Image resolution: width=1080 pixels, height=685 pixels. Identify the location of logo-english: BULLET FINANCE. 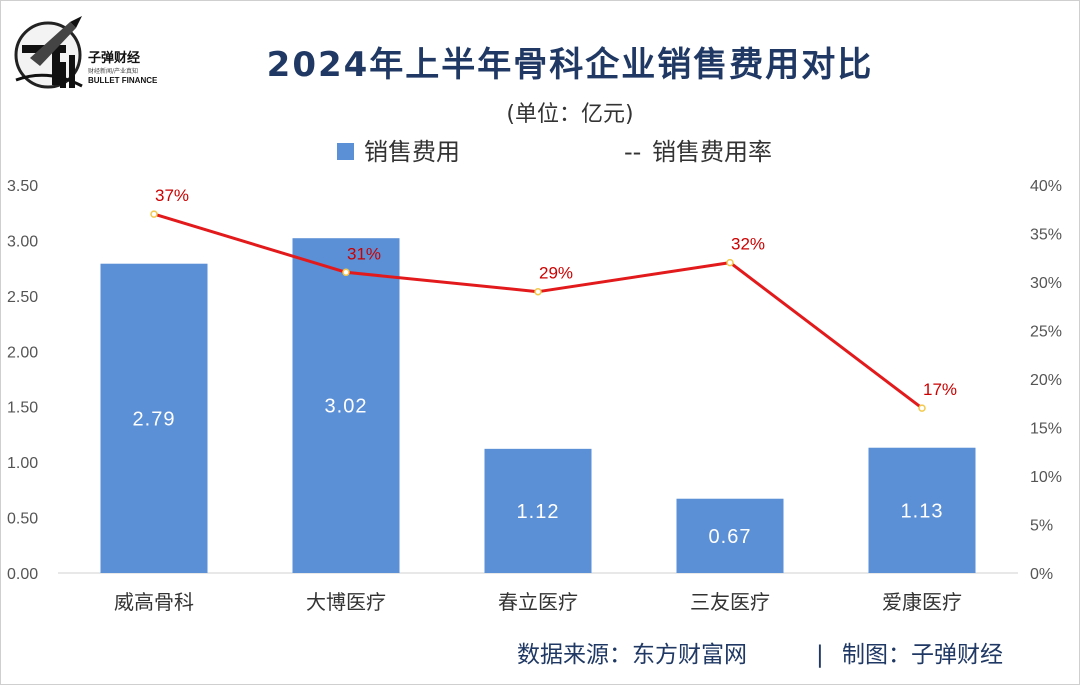
(123, 80).